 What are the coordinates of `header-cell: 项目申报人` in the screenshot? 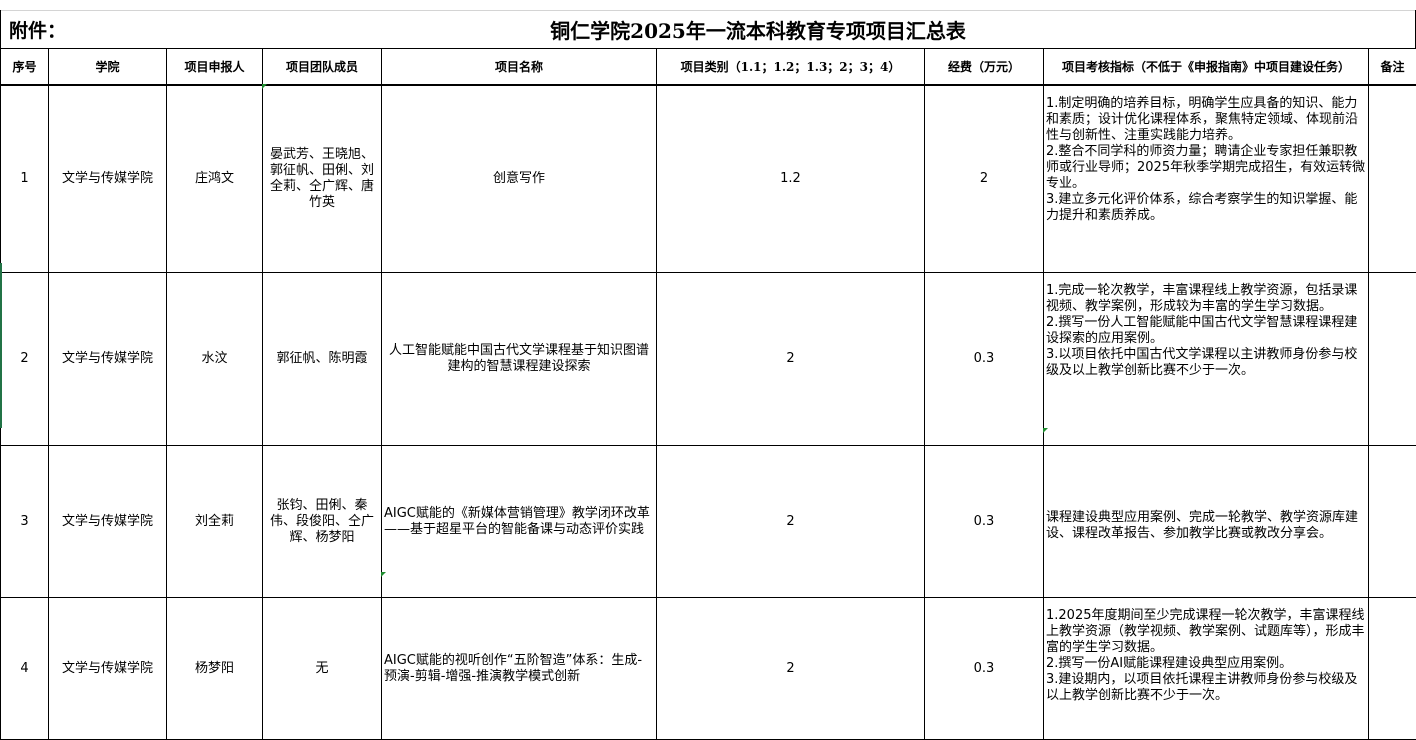 It's located at (215, 67).